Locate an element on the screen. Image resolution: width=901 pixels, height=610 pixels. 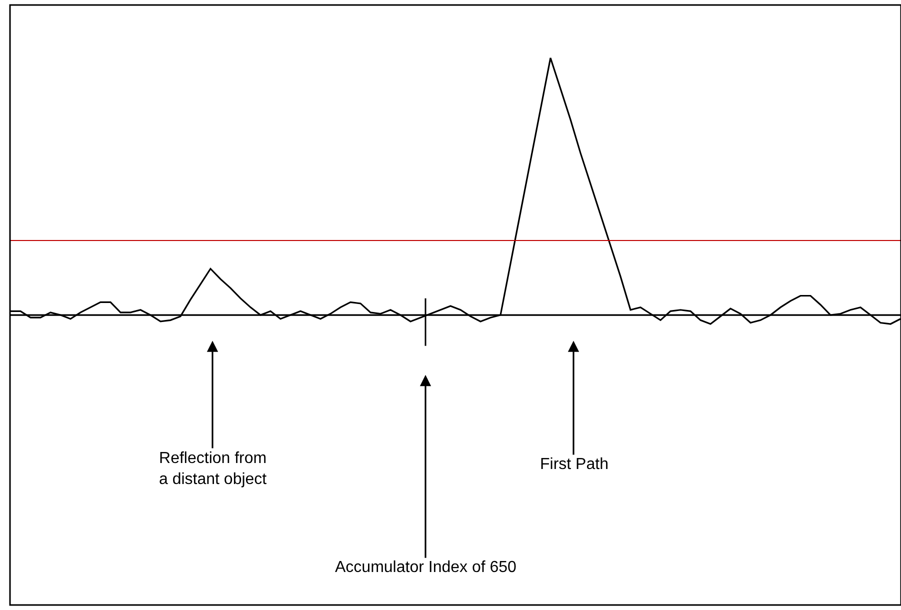
text: Accumulator Index of 650 is located at coordinates (426, 567).